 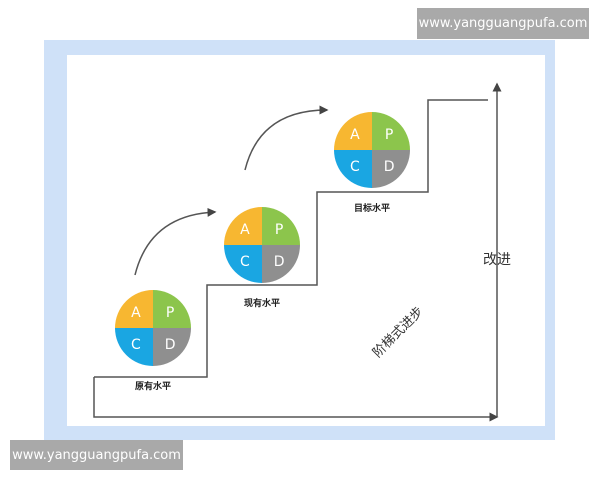 What do you see at coordinates (372, 208) in the screenshot?
I see `level-label: 目标水平` at bounding box center [372, 208].